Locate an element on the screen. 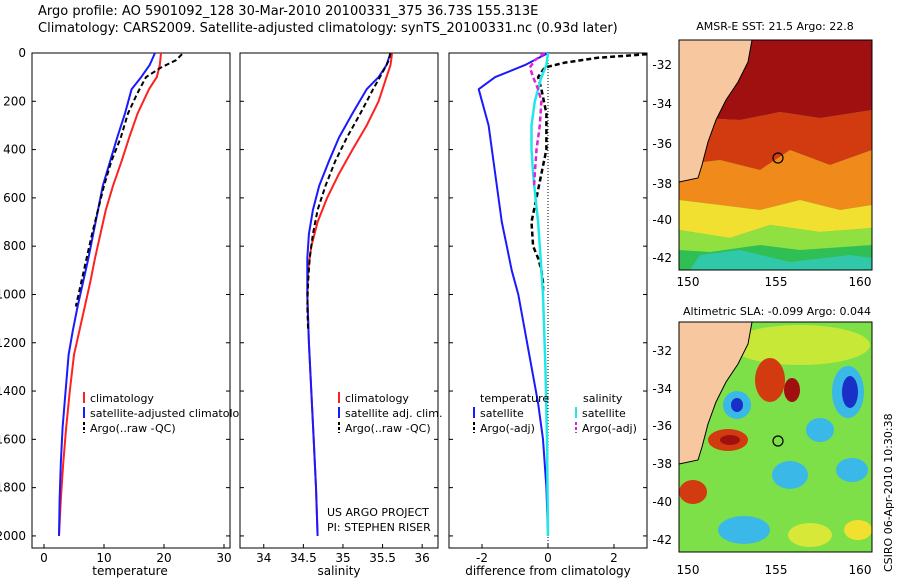 This screenshot has height=580, width=900. legend-head-salinity: salinity is located at coordinates (603, 398).